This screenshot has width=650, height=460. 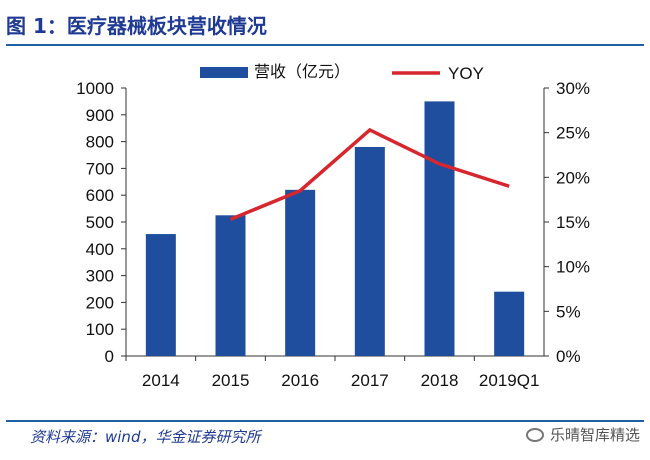 I want to click on watermark: 乐晴智库精选, so click(x=582, y=434).